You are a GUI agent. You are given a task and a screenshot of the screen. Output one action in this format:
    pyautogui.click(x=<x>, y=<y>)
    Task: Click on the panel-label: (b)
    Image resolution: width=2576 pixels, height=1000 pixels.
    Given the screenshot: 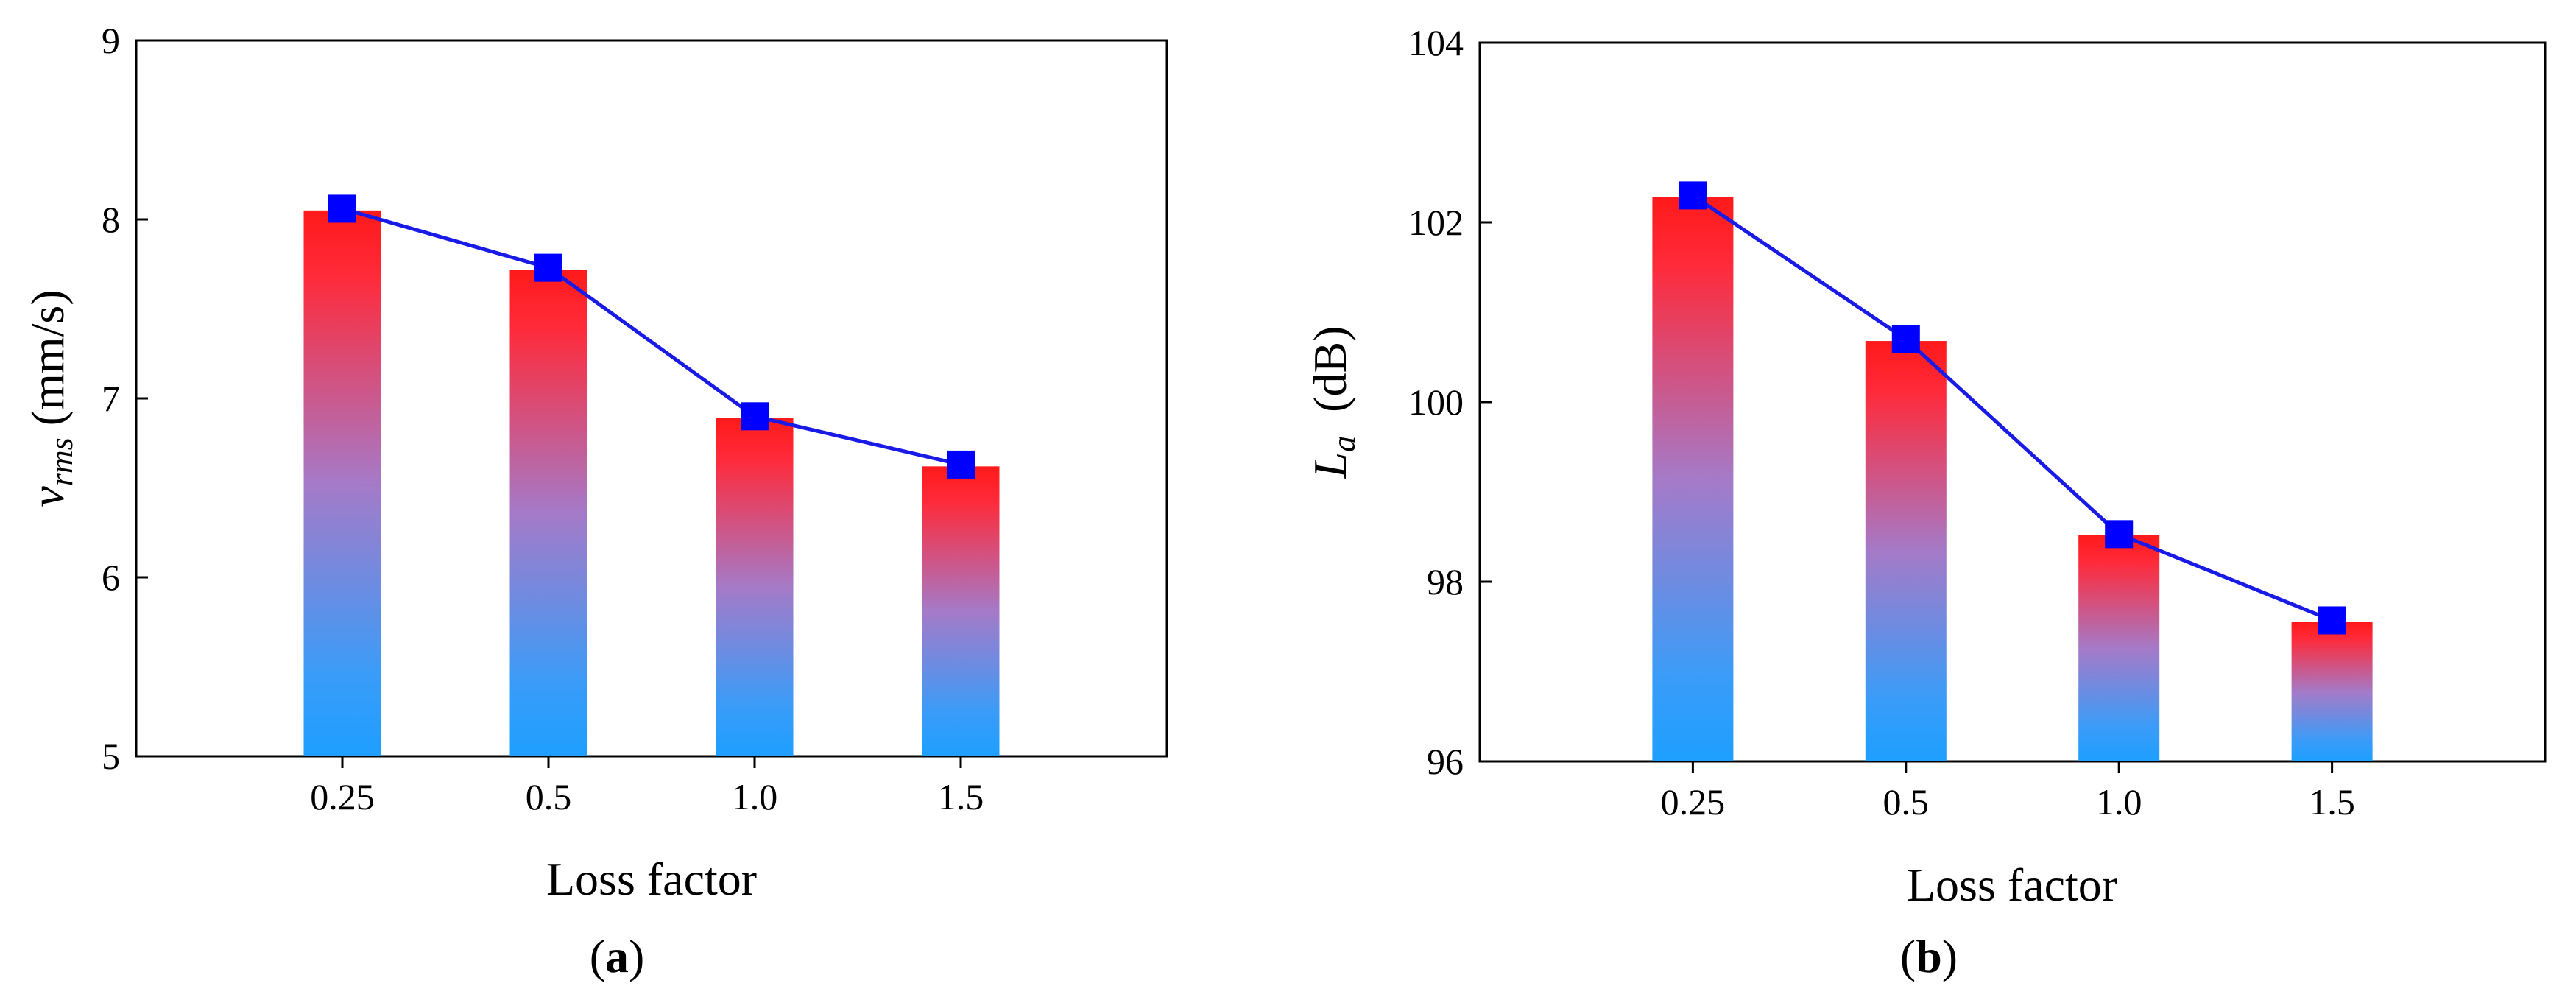 What is the action you would take?
    pyautogui.click(x=1929, y=956)
    